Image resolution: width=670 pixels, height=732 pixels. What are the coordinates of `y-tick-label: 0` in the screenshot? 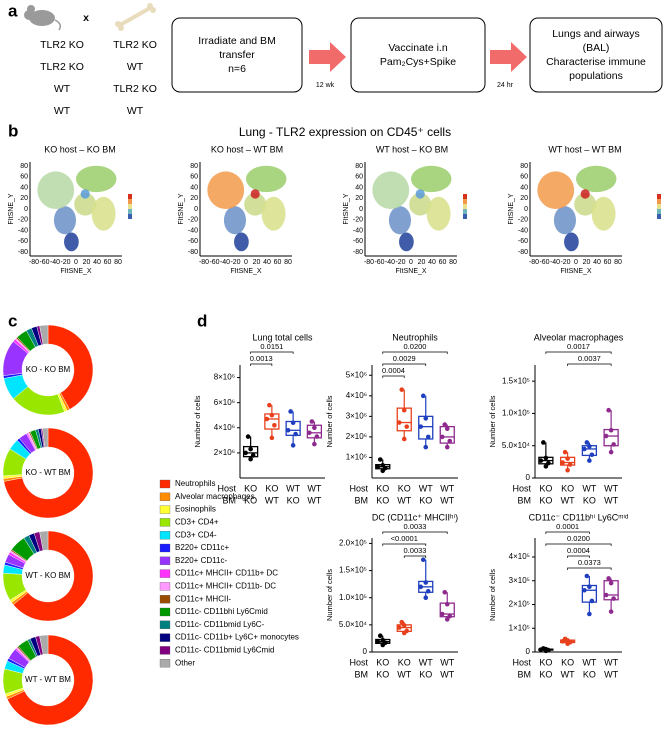 It's located at (528, 651).